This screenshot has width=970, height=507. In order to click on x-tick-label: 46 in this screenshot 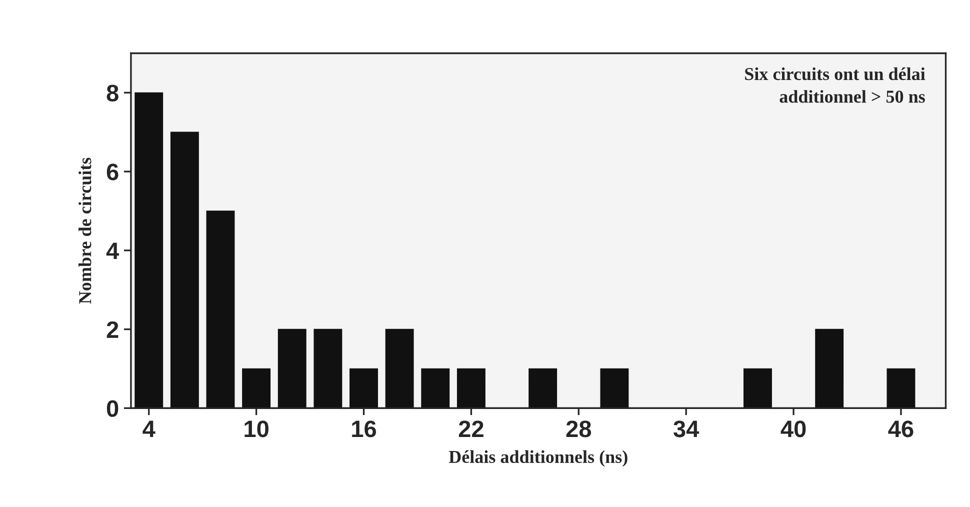, I will do `click(901, 429)`.